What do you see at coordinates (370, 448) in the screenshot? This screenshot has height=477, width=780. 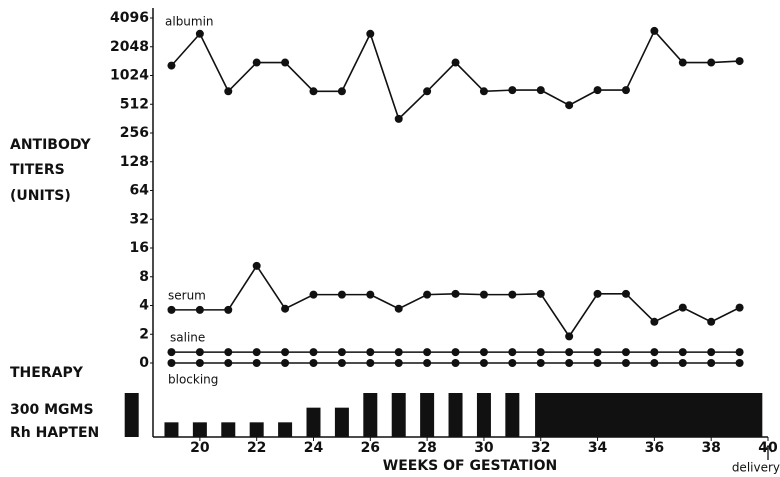 I see `x-tick-label: 26` at bounding box center [370, 448].